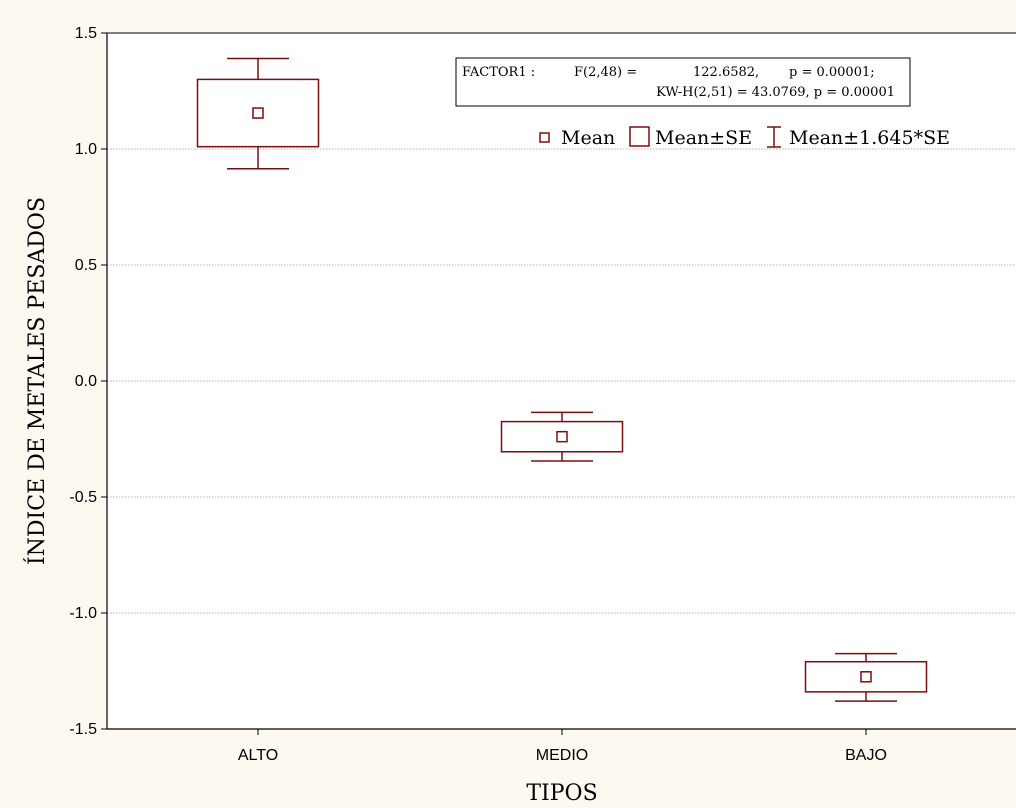 The width and height of the screenshot is (1016, 808). What do you see at coordinates (36, 381) in the screenshot?
I see `y-axis-title: ÍNDICE DE METALES PESADOS` at bounding box center [36, 381].